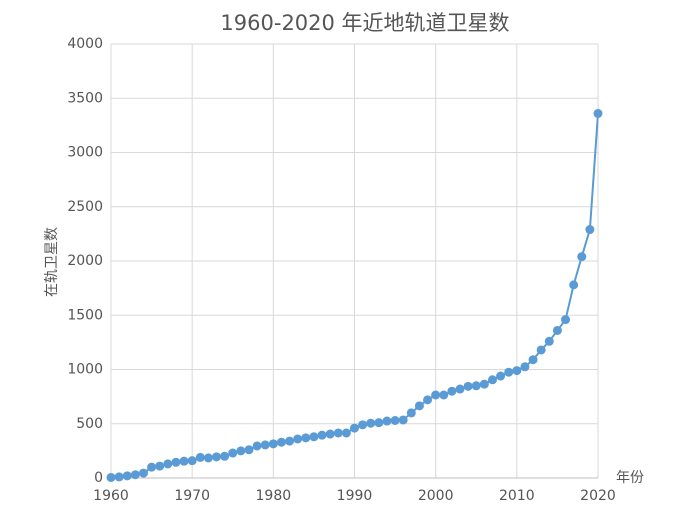  I want to click on y-tick-label: 500, so click(89, 424).